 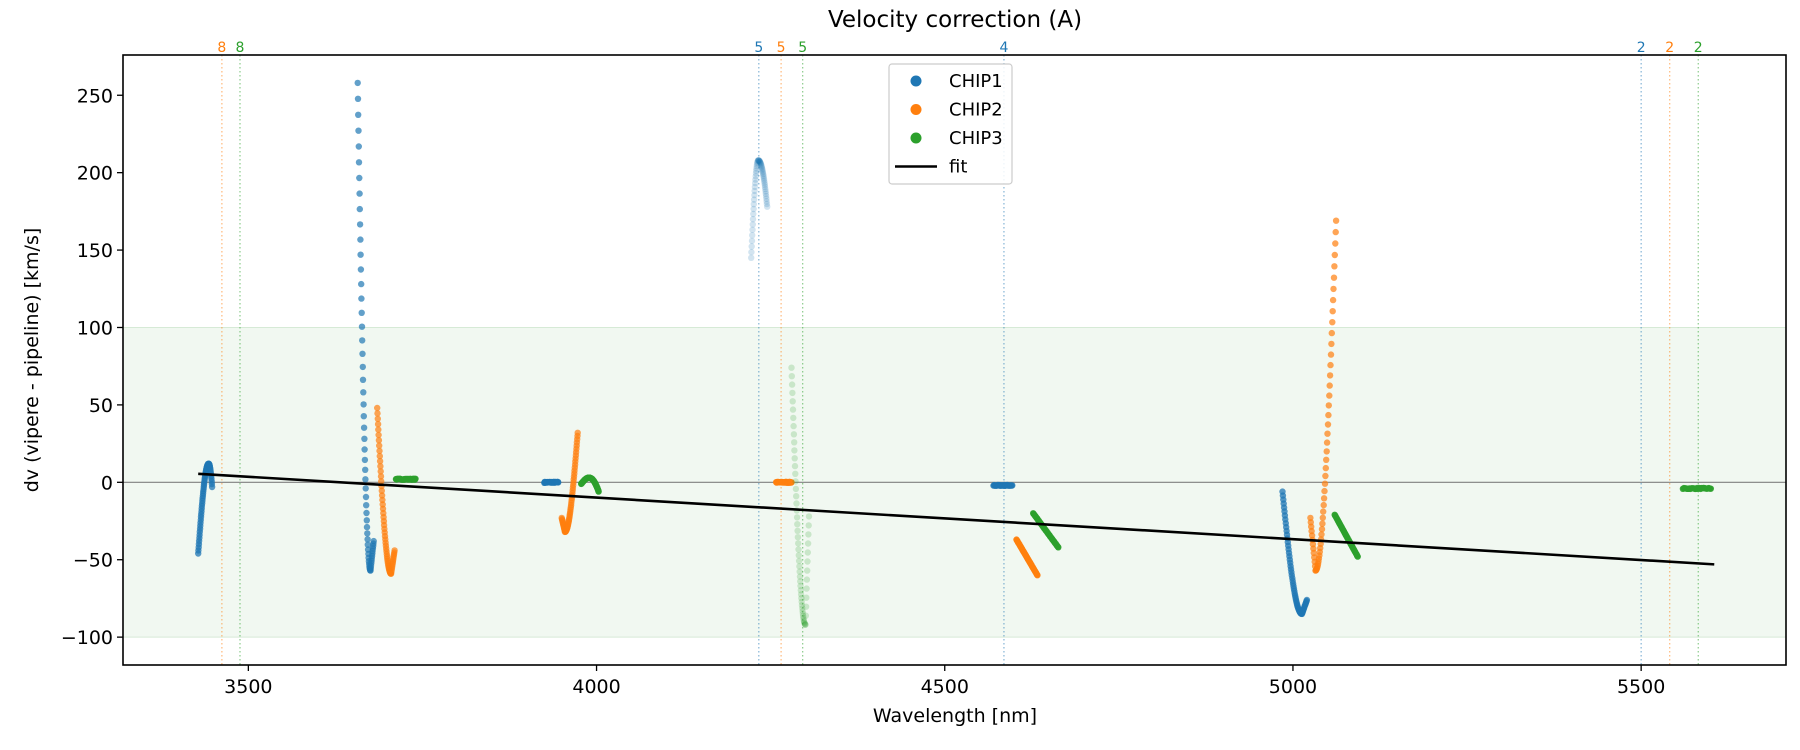 What do you see at coordinates (95, 251) in the screenshot?
I see `y-tick-label: 150` at bounding box center [95, 251].